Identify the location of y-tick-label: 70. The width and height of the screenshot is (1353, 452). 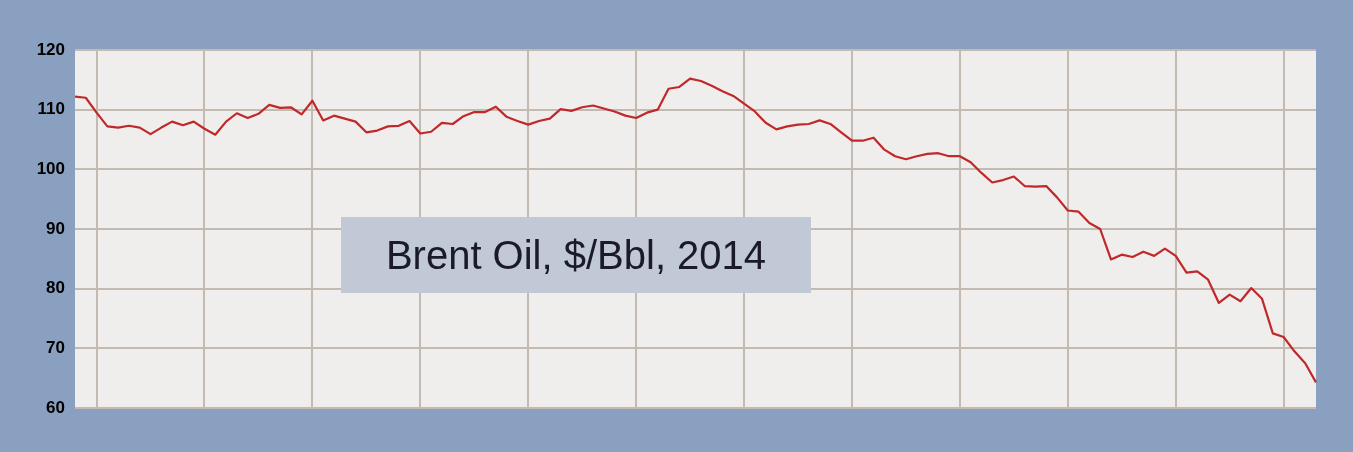
(55, 348).